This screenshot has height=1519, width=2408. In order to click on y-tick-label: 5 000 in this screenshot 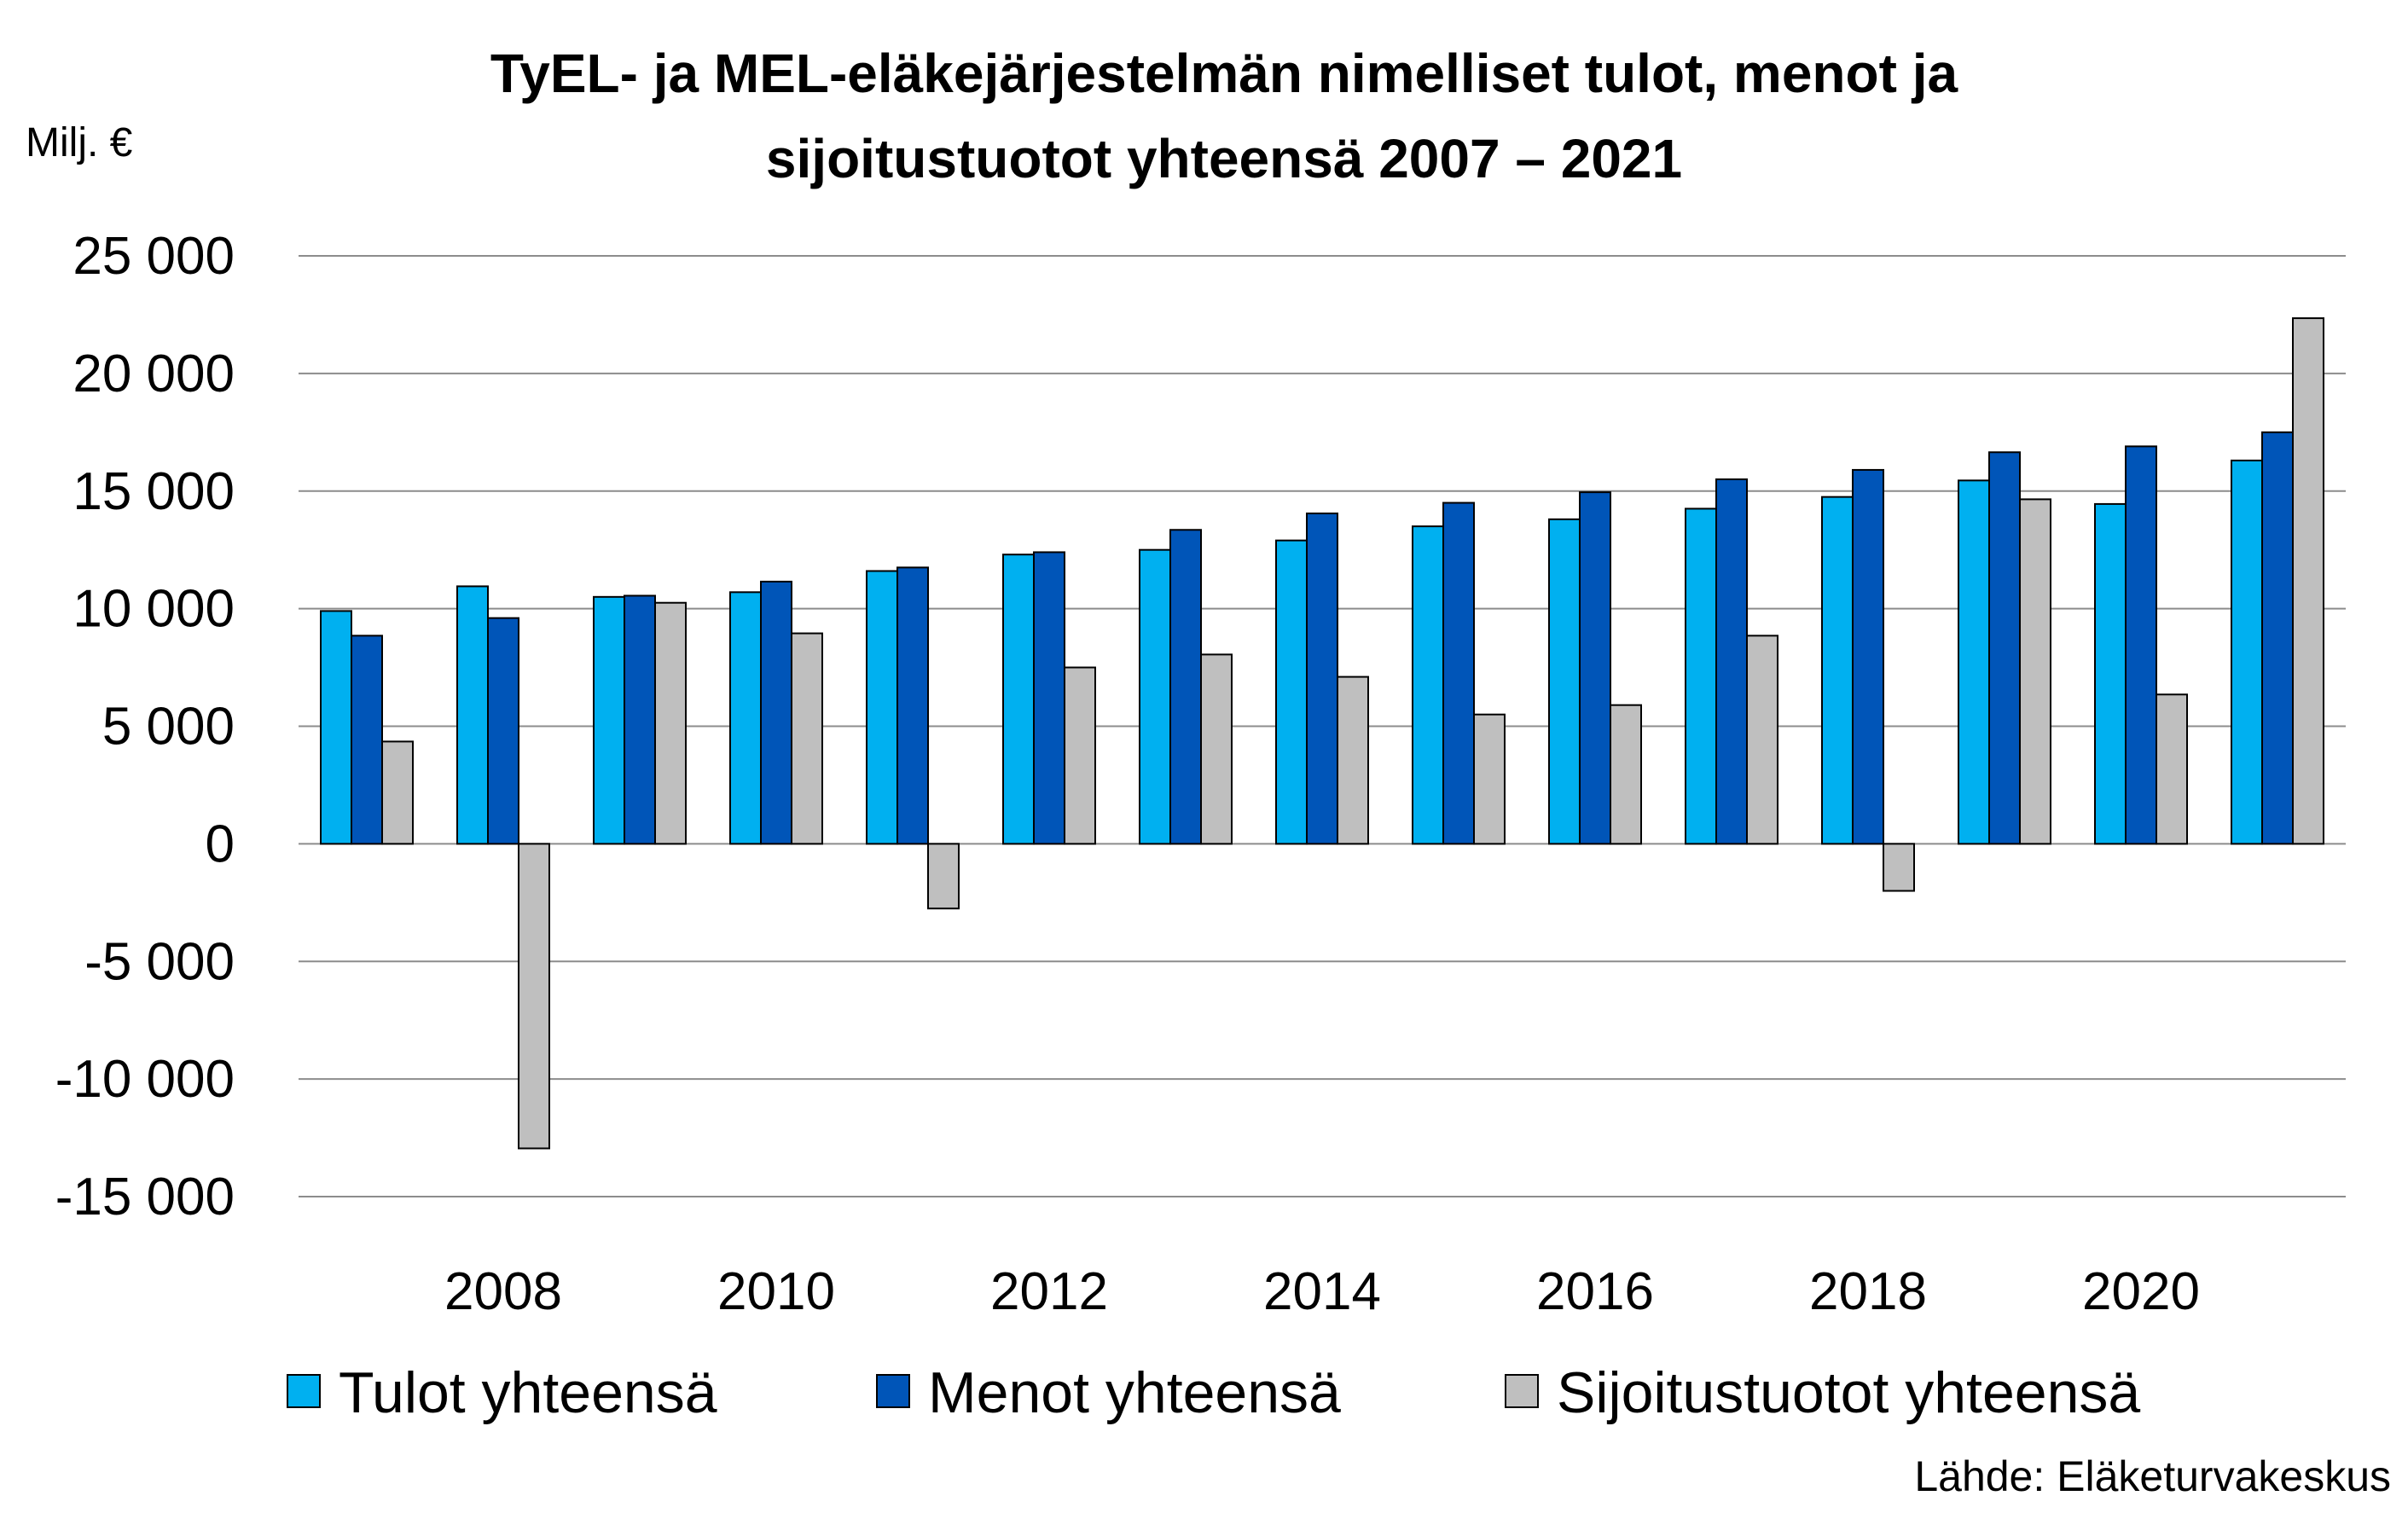, I will do `click(168, 727)`.